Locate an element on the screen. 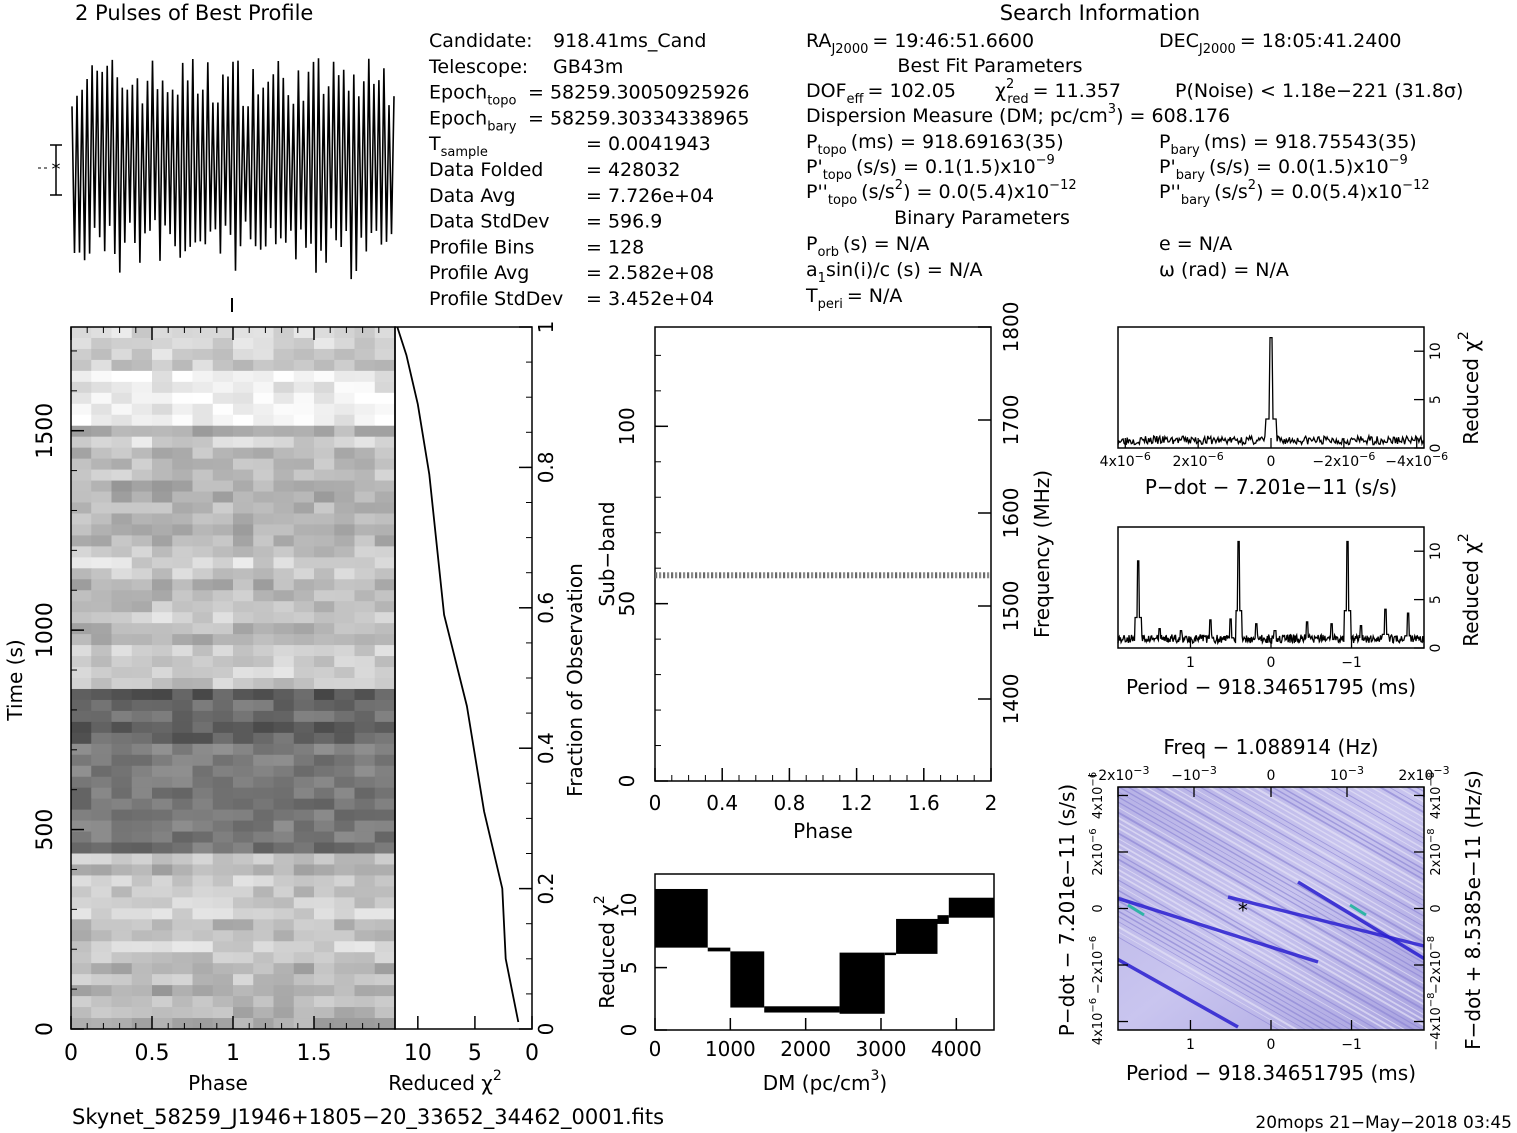 The height and width of the screenshot is (1133, 1517). tick-label: 4x10−6 is located at coordinates (1097, 1021).